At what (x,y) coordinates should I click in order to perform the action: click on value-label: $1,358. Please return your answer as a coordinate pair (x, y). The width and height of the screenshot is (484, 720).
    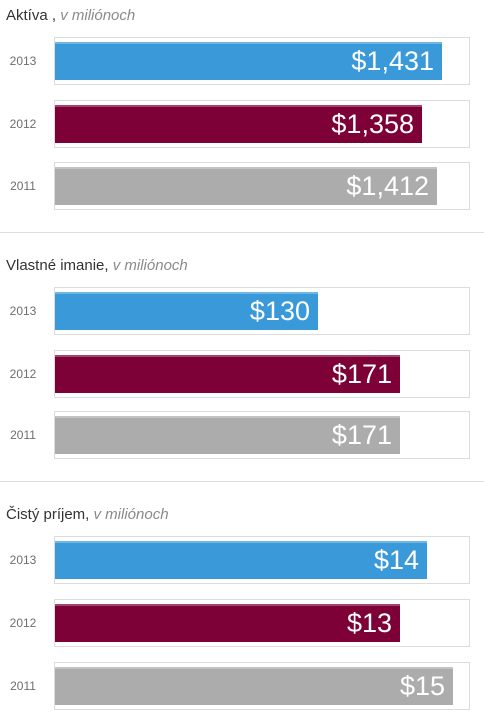
    Looking at the image, I should click on (372, 124).